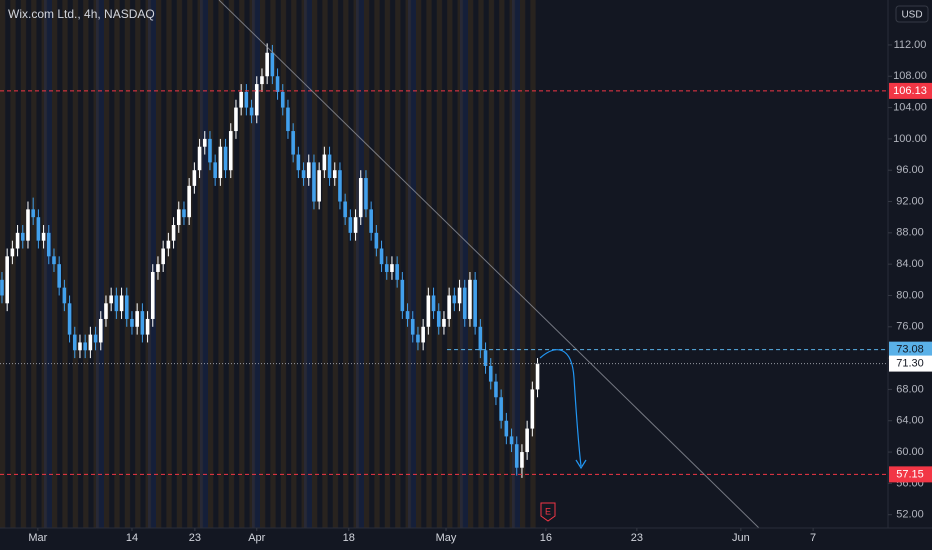  Describe the element at coordinates (910, 139) in the screenshot. I see `y-tick-label: 100.00` at that location.